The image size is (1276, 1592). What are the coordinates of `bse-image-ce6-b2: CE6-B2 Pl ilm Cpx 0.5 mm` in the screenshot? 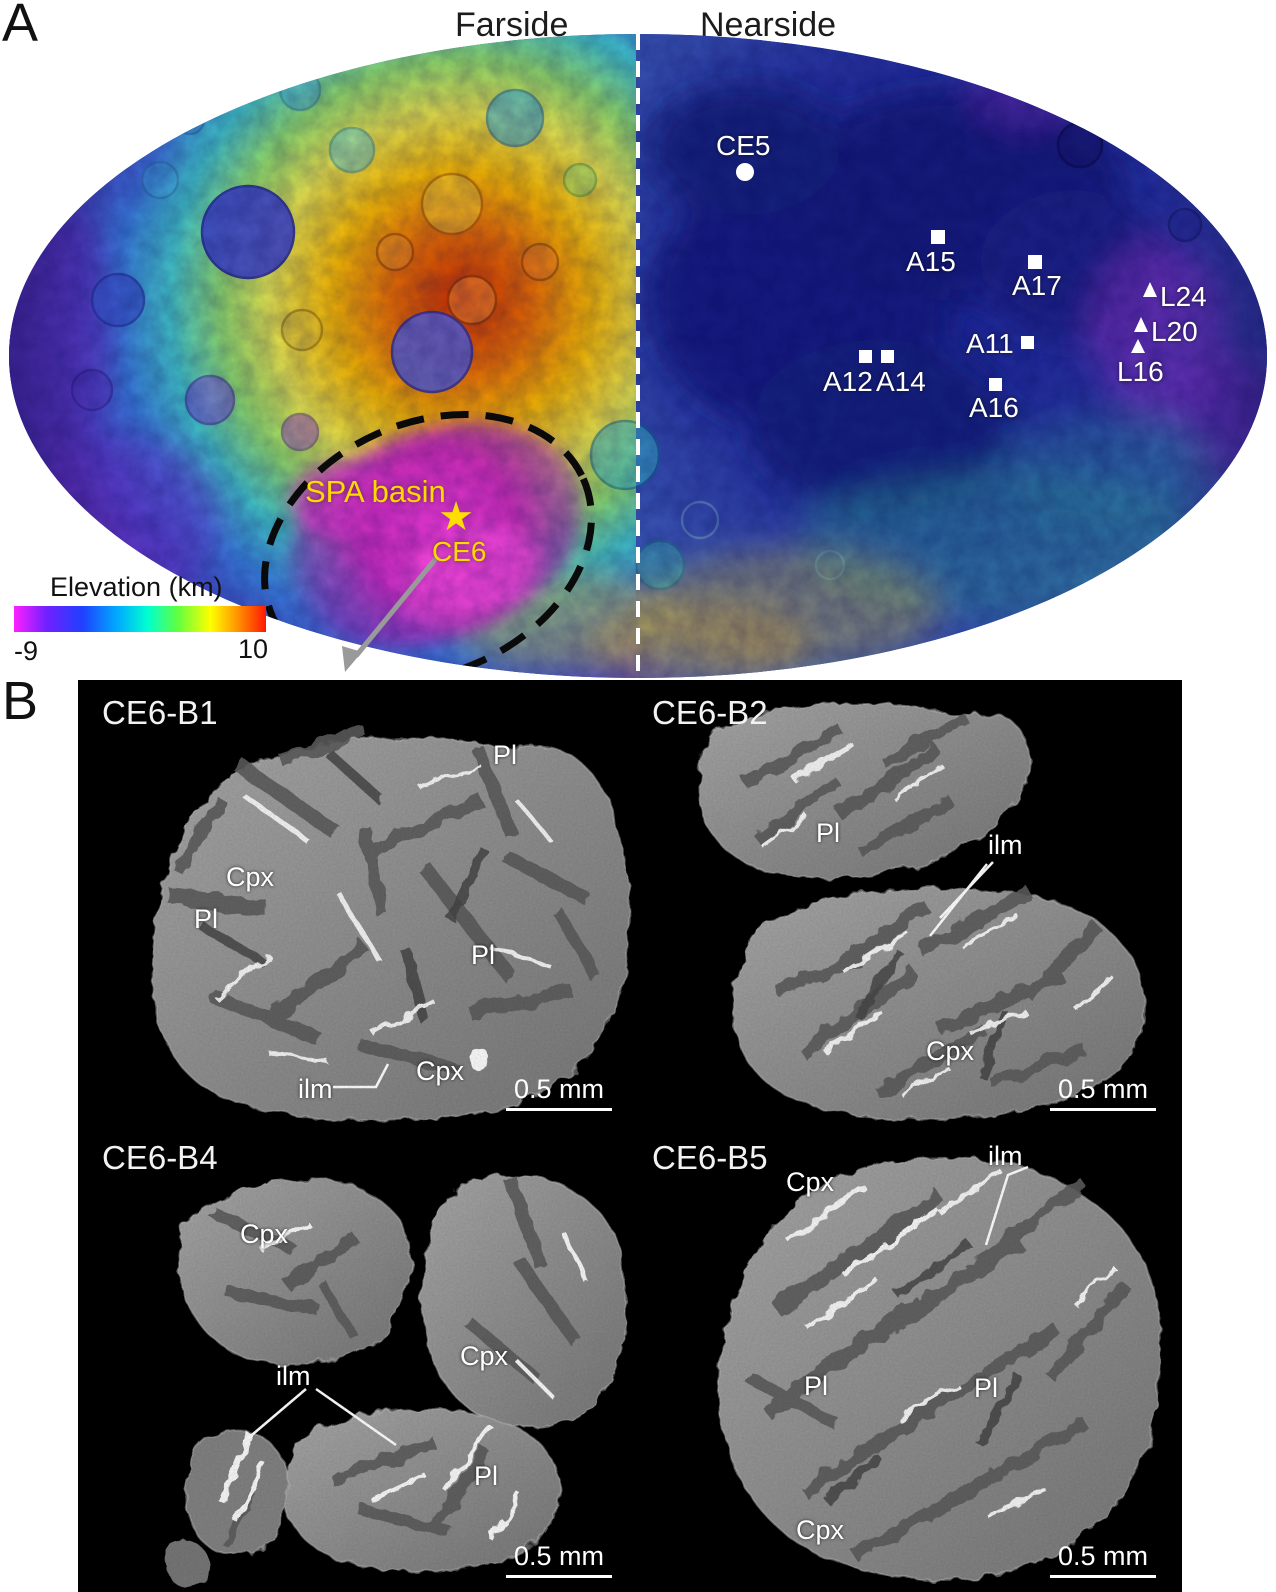 It's located at (910, 902).